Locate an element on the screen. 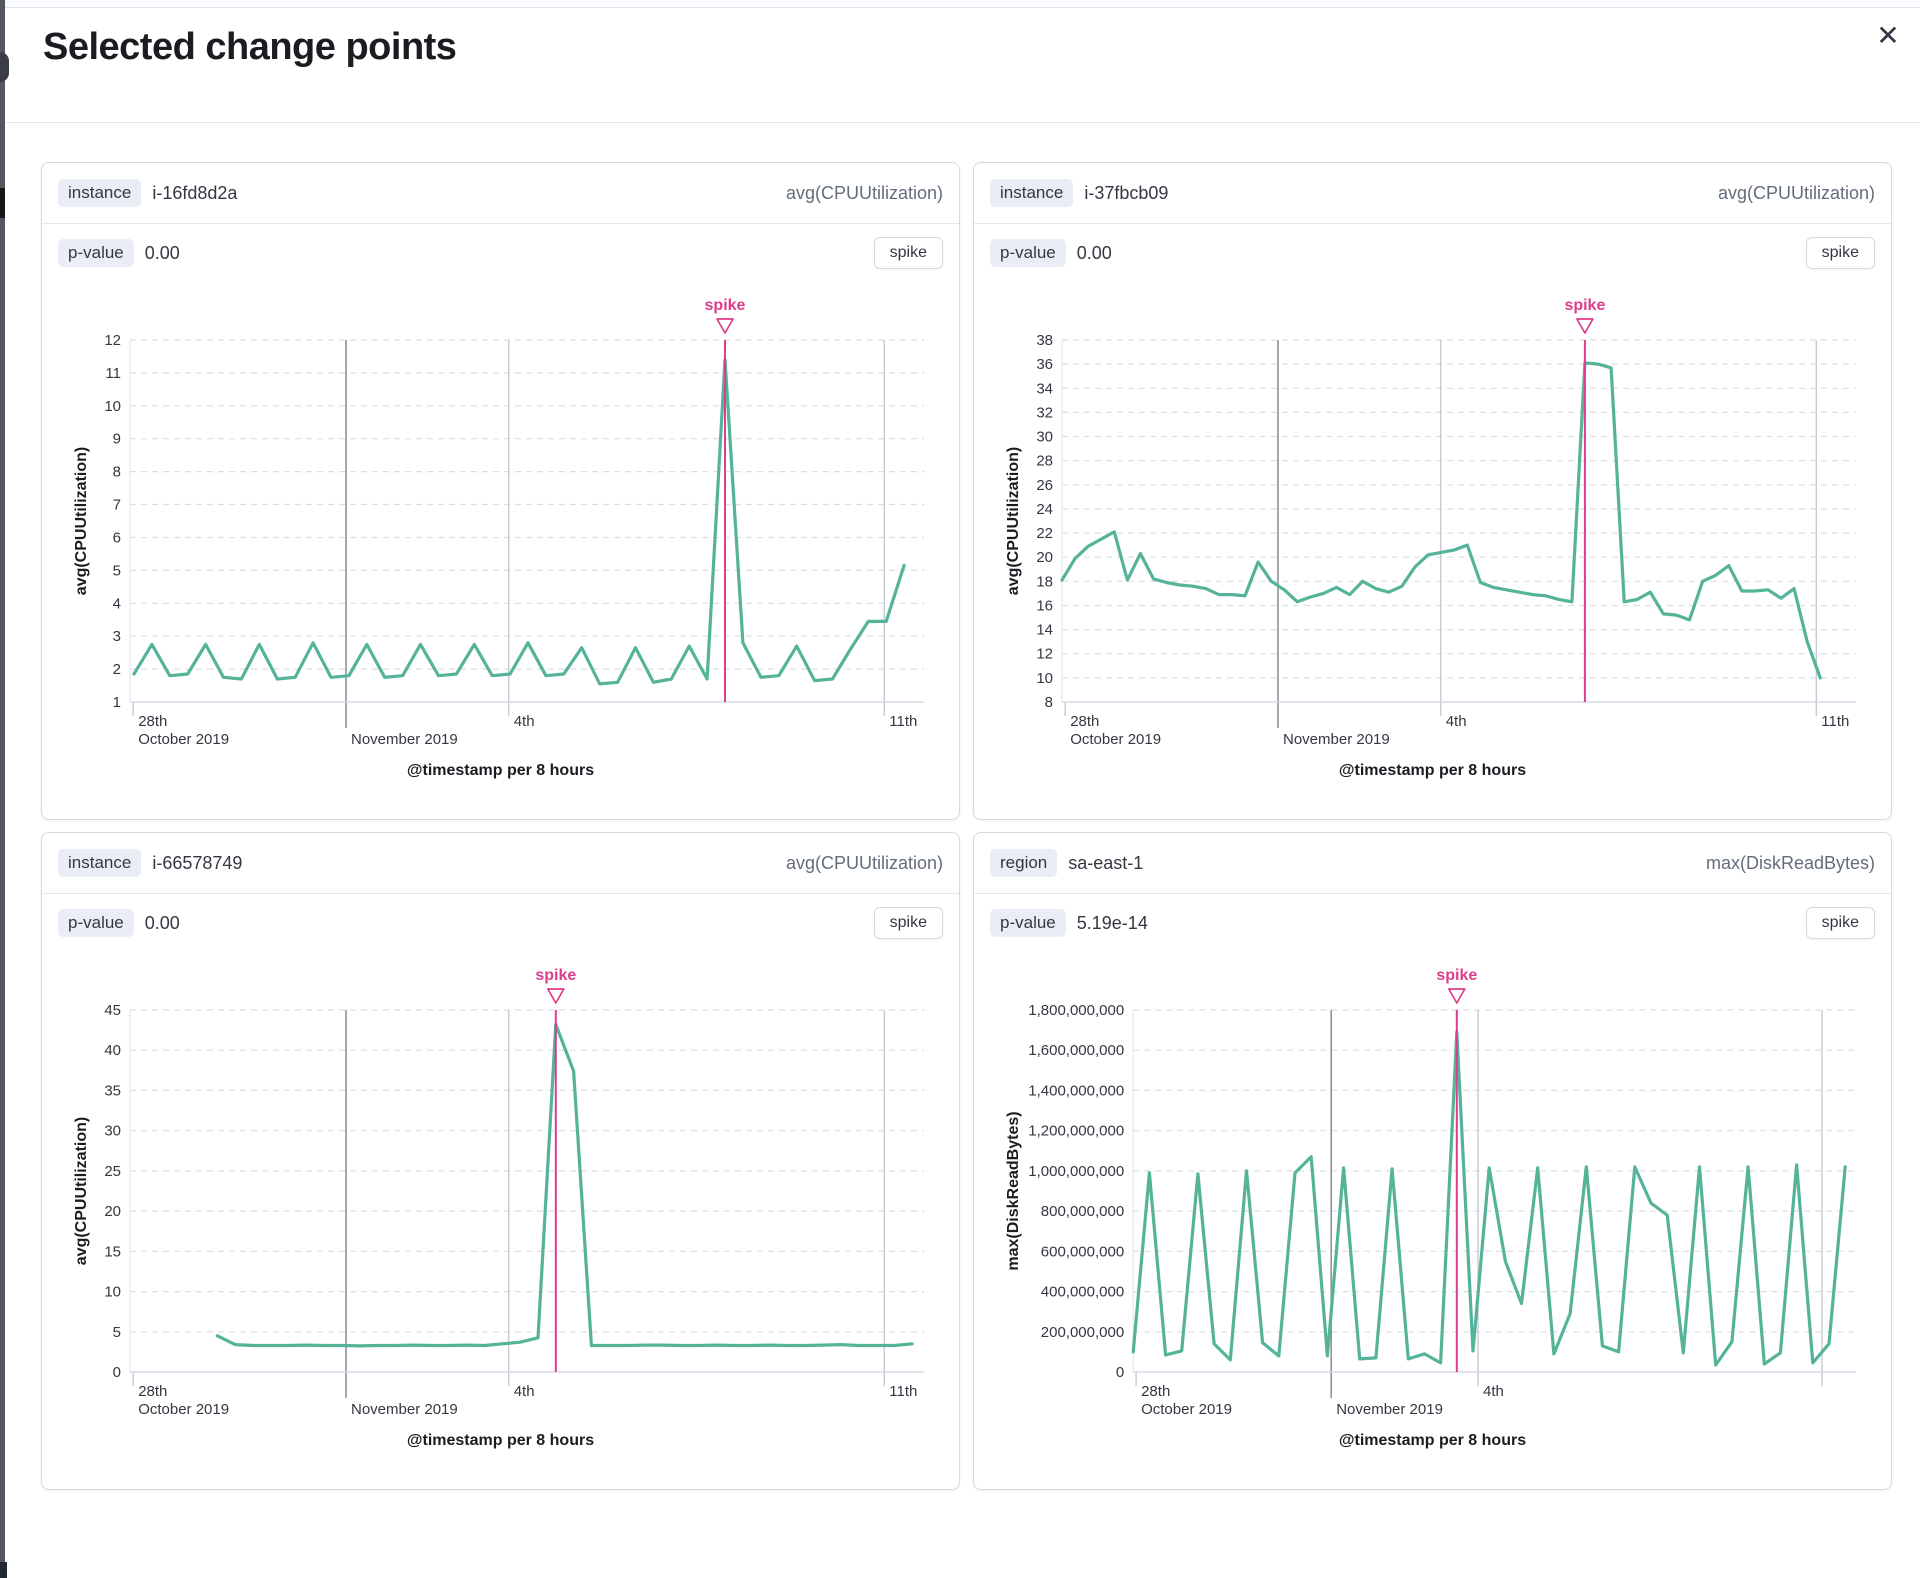 The image size is (1920, 1578). svg-text: 18 is located at coordinates (1044, 581).